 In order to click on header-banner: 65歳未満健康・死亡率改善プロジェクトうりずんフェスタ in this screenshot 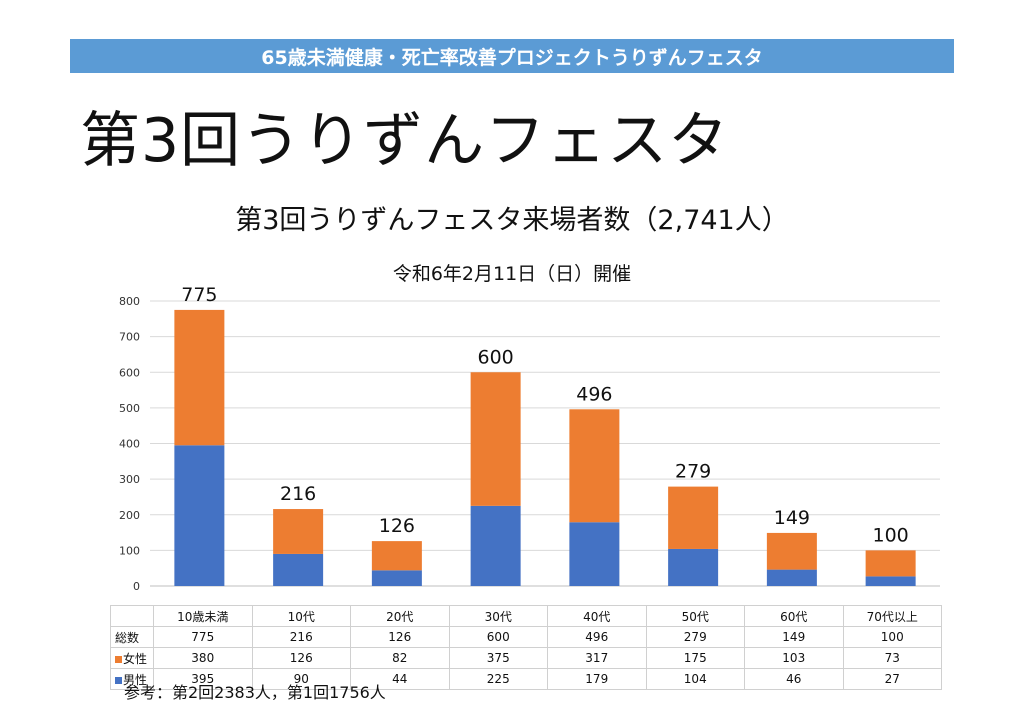, I will do `click(512, 56)`.